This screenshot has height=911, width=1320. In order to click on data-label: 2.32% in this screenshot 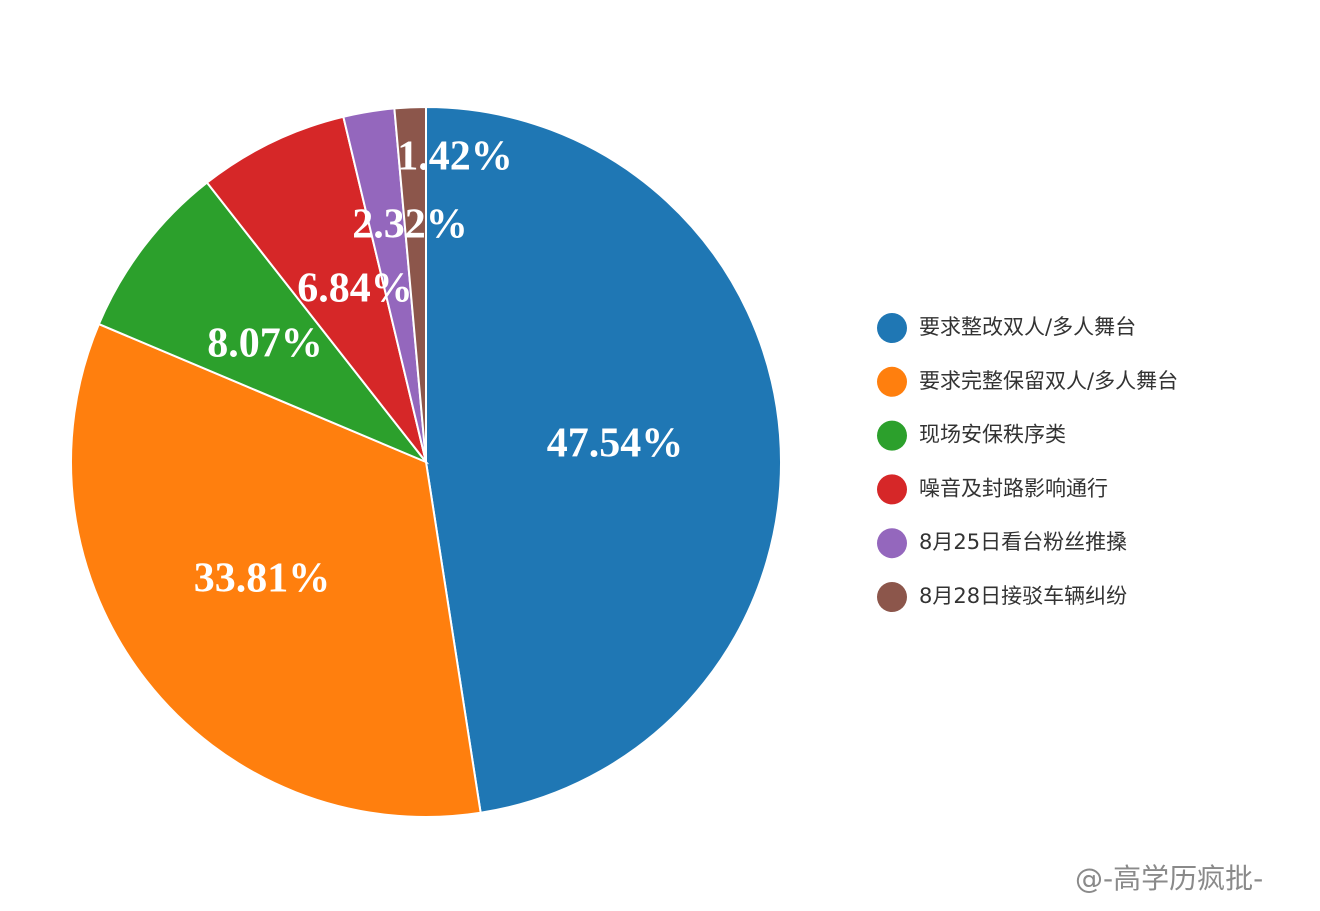, I will do `click(410, 225)`.